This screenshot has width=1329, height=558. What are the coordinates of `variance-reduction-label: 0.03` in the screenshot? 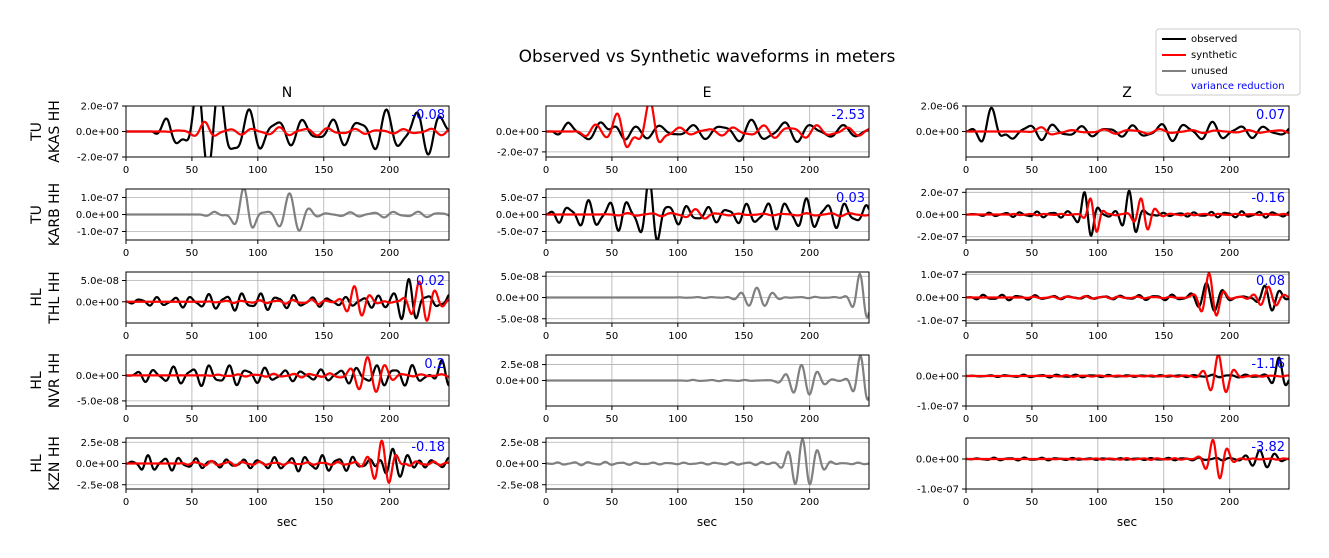 It's located at (850, 198).